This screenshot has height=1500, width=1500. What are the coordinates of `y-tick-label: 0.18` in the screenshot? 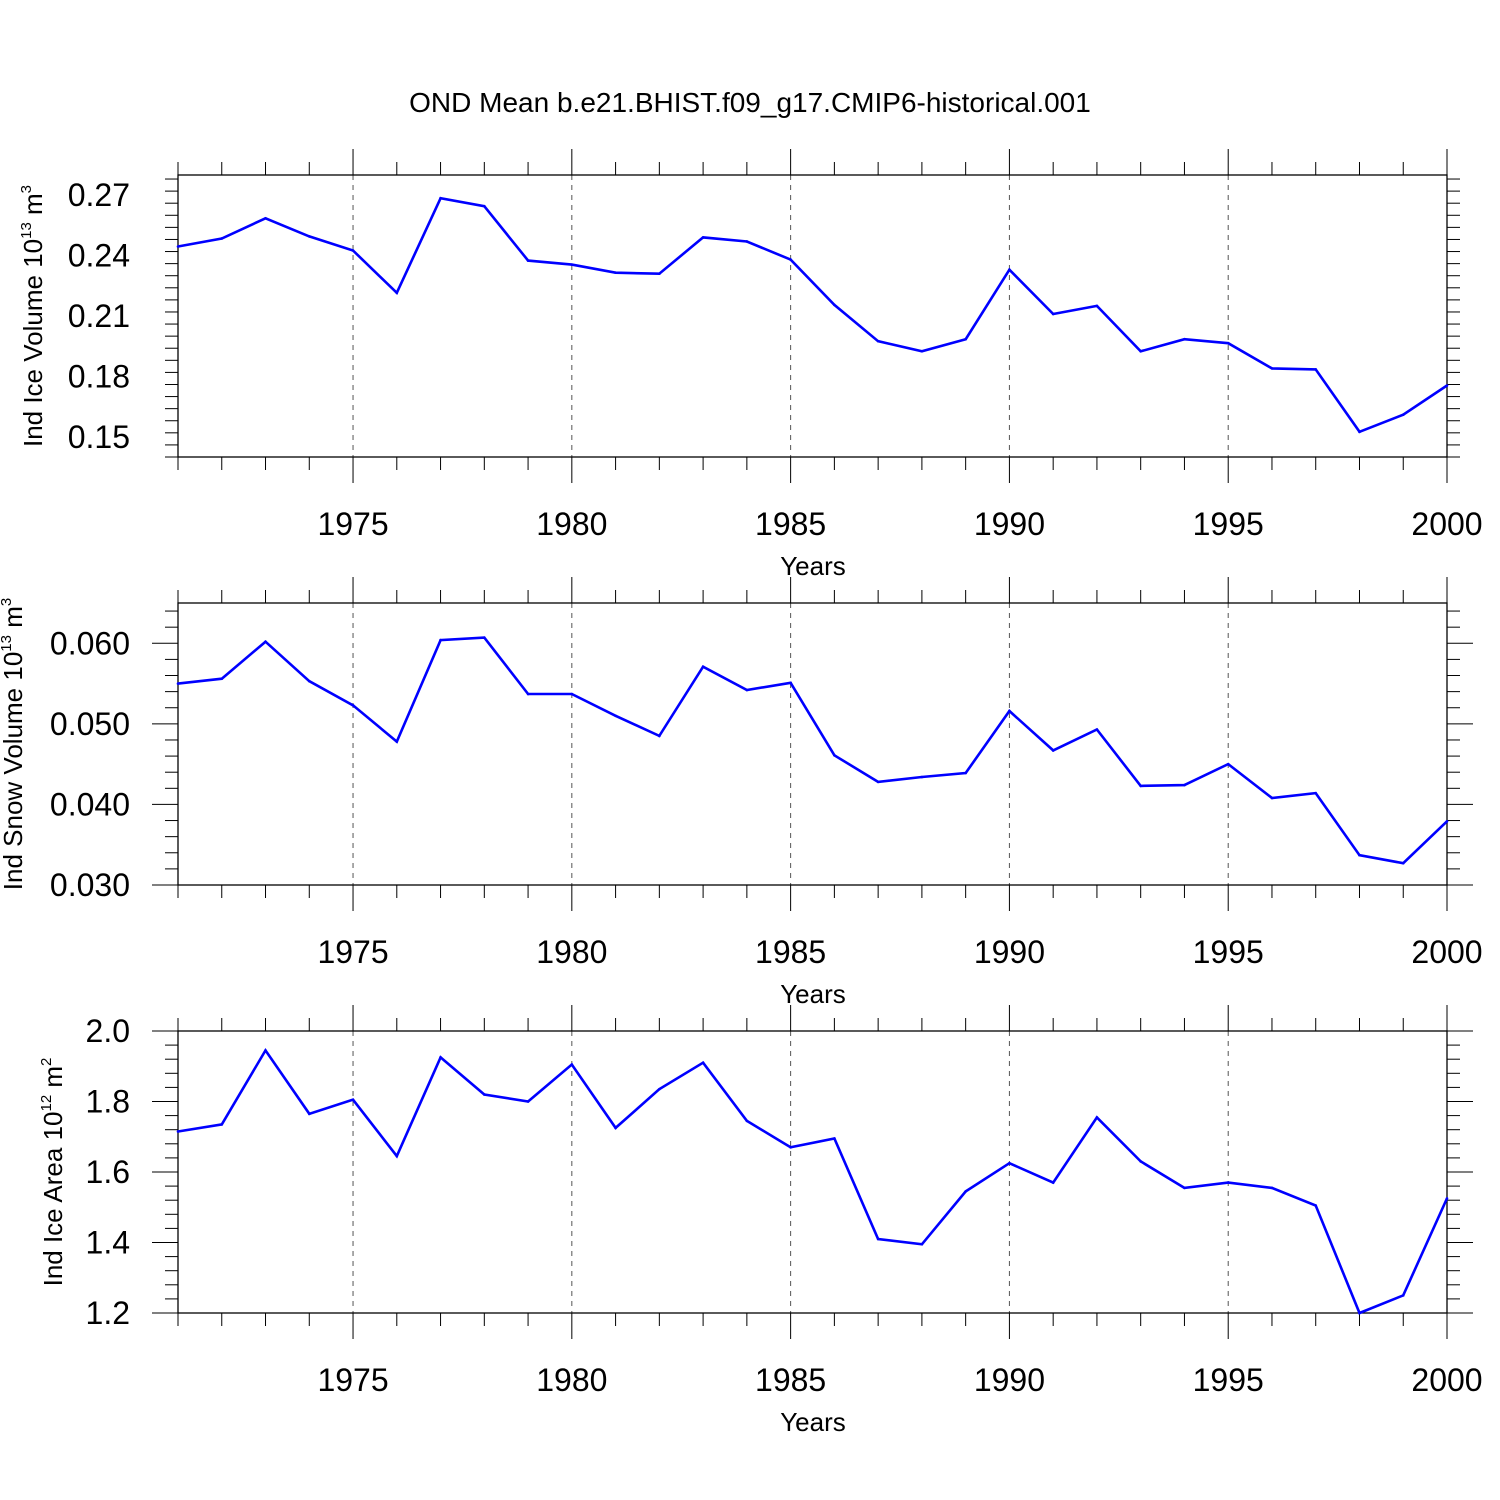 It's located at (99, 376).